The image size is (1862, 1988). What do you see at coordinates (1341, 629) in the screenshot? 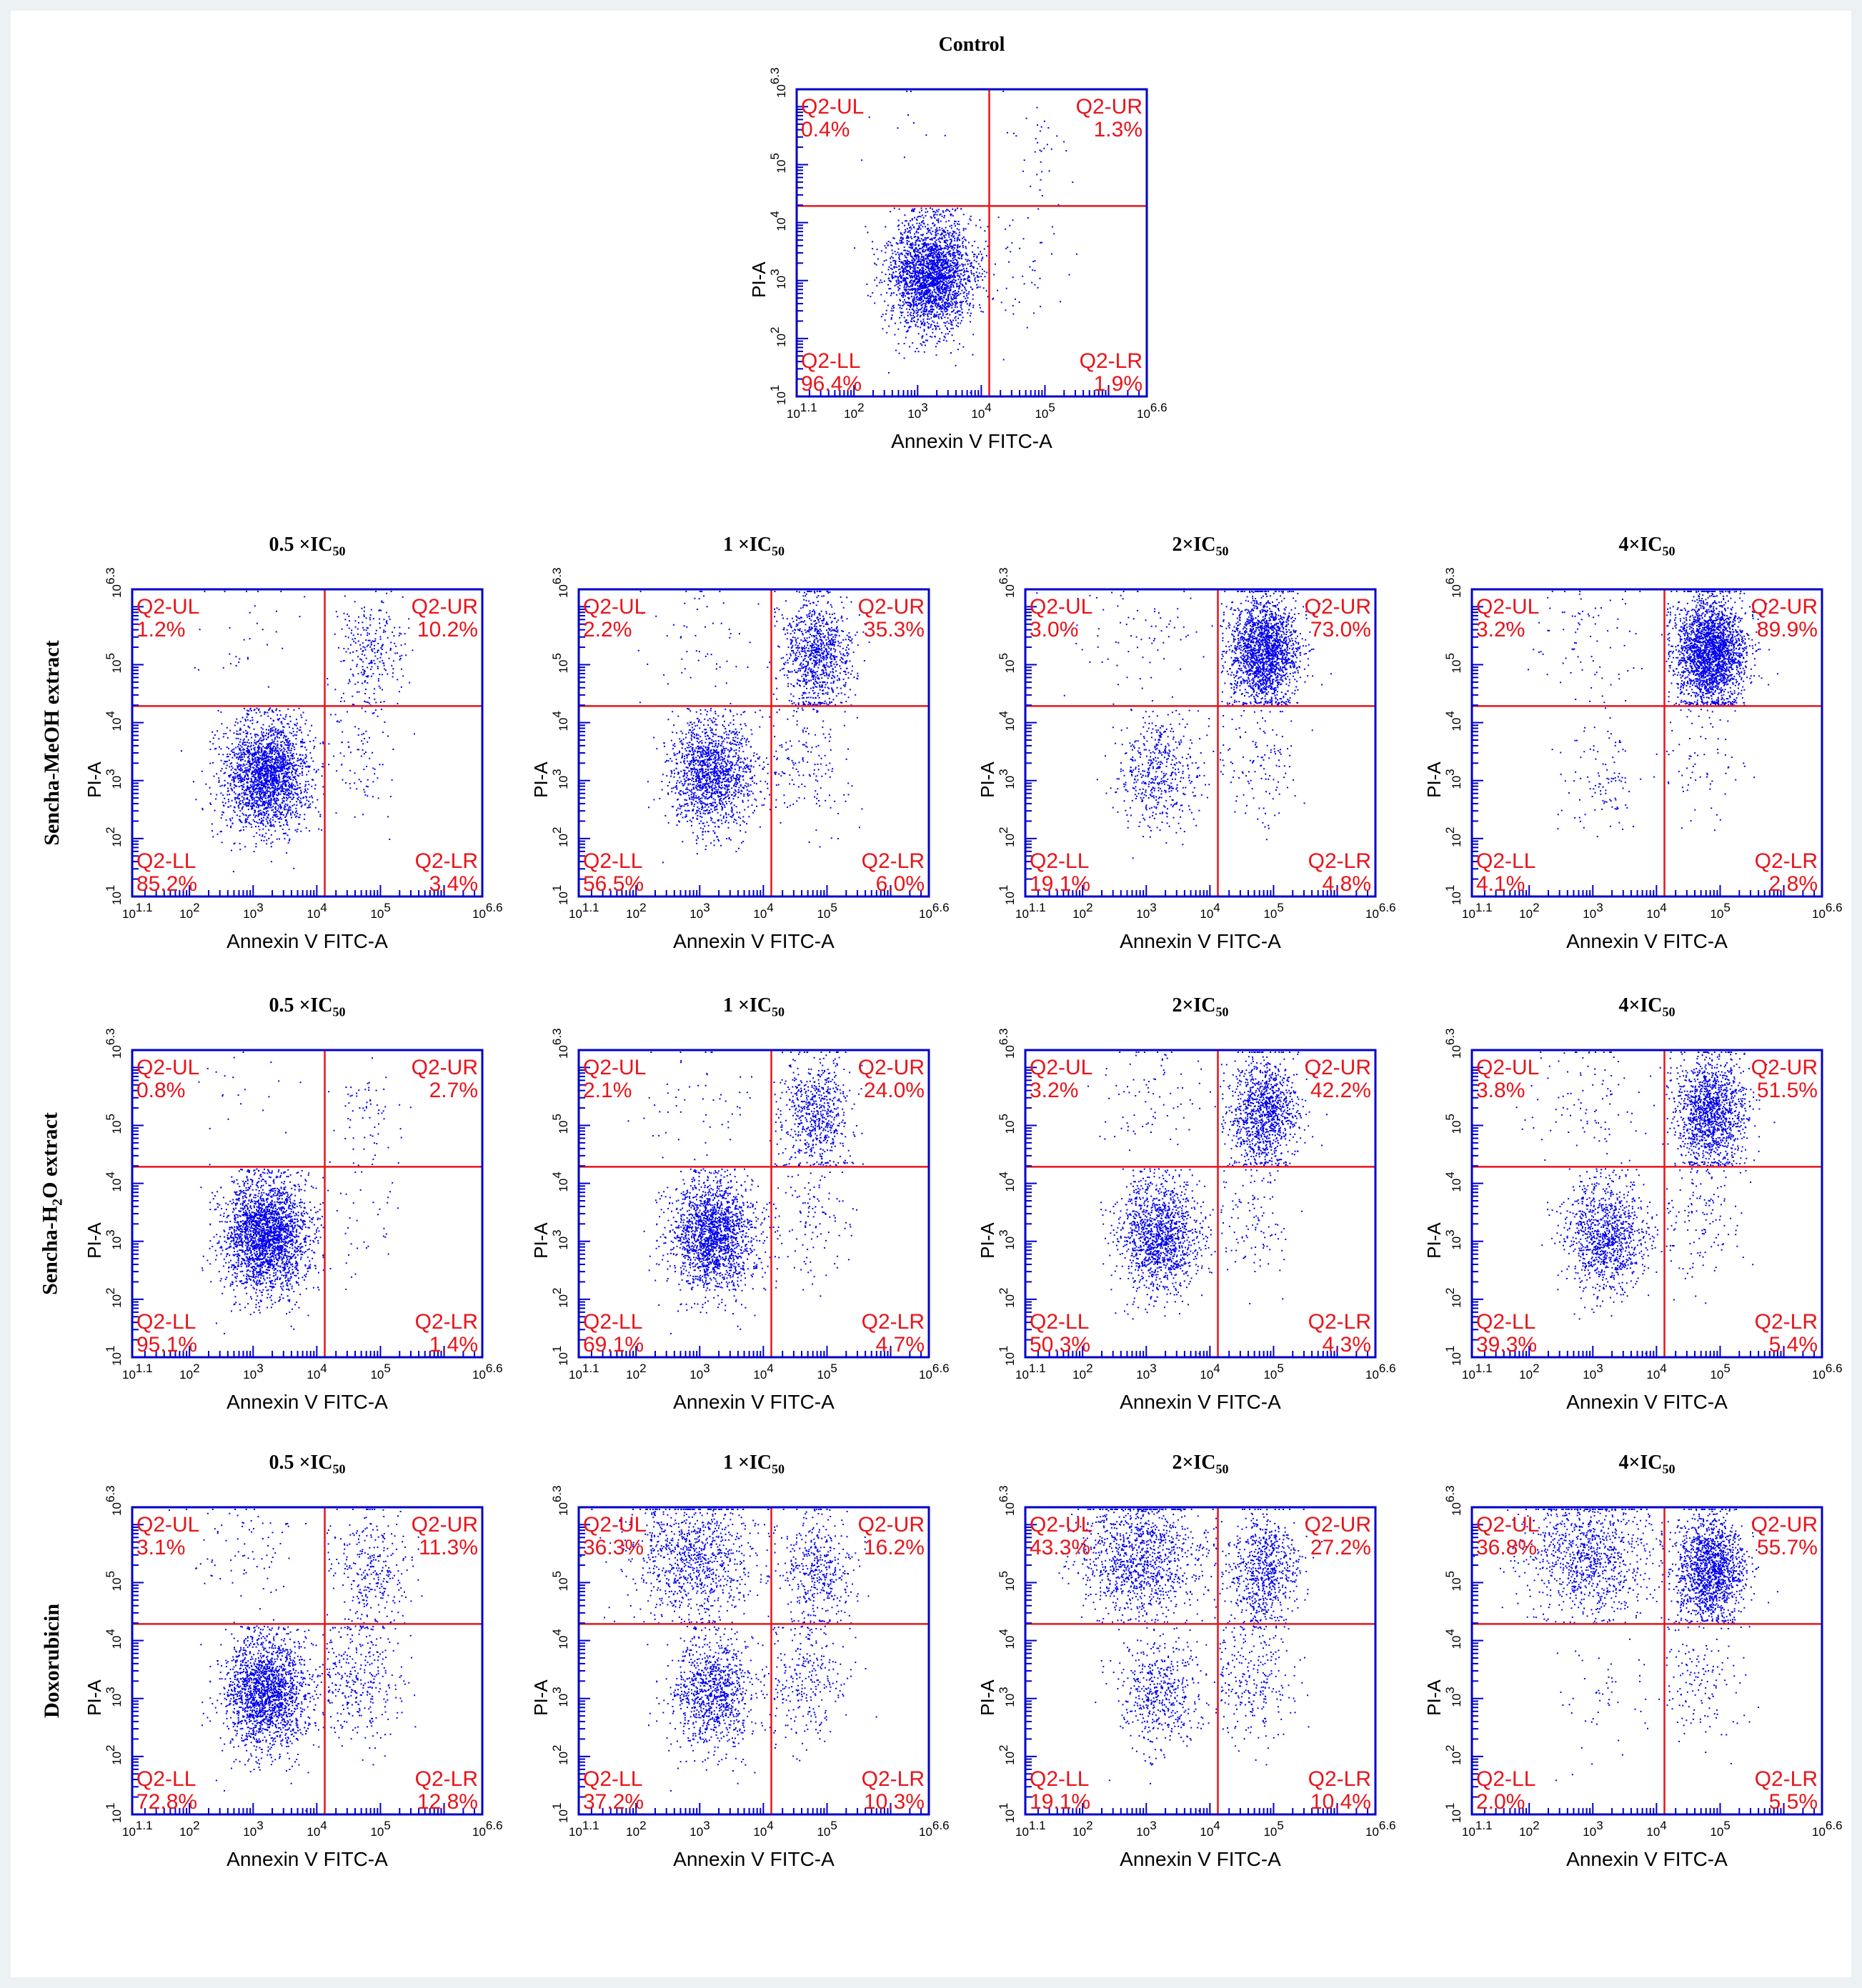
I see `quadrant-value-ur: 73.0%` at bounding box center [1341, 629].